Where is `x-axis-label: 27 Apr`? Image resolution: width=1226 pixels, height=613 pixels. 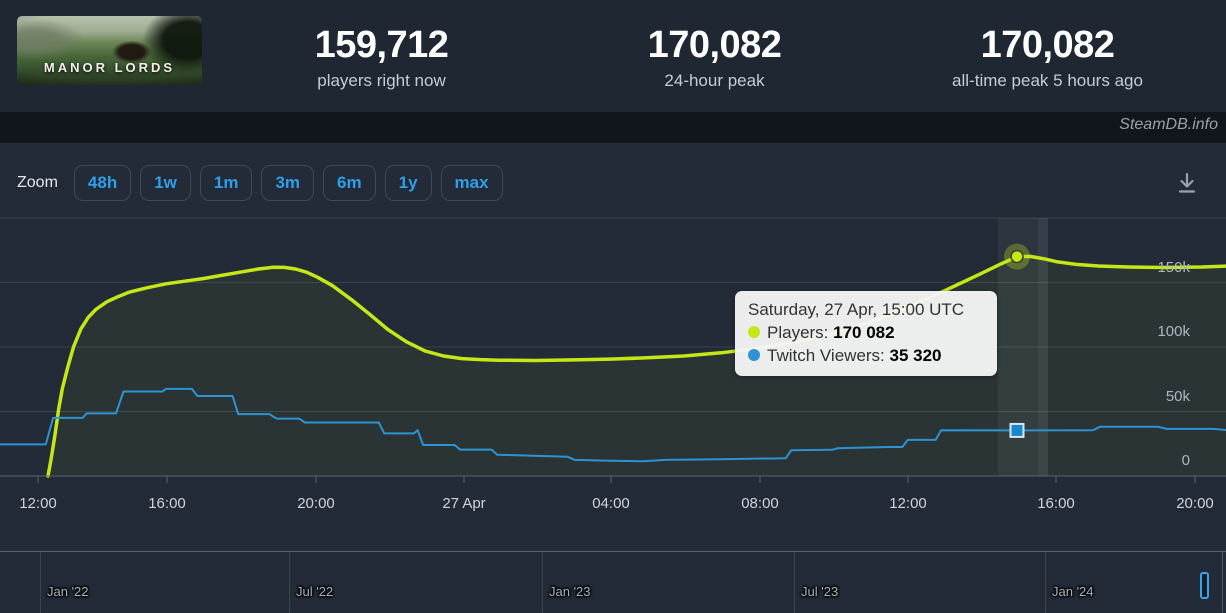
x-axis-label: 27 Apr is located at coordinates (464, 503).